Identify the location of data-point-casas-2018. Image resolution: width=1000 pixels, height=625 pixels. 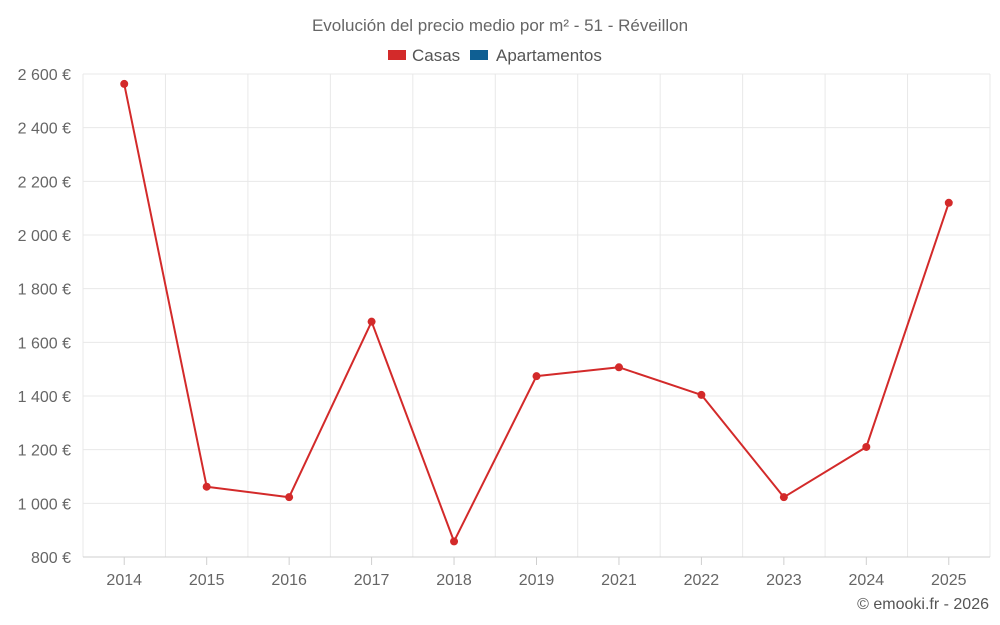
(454, 541).